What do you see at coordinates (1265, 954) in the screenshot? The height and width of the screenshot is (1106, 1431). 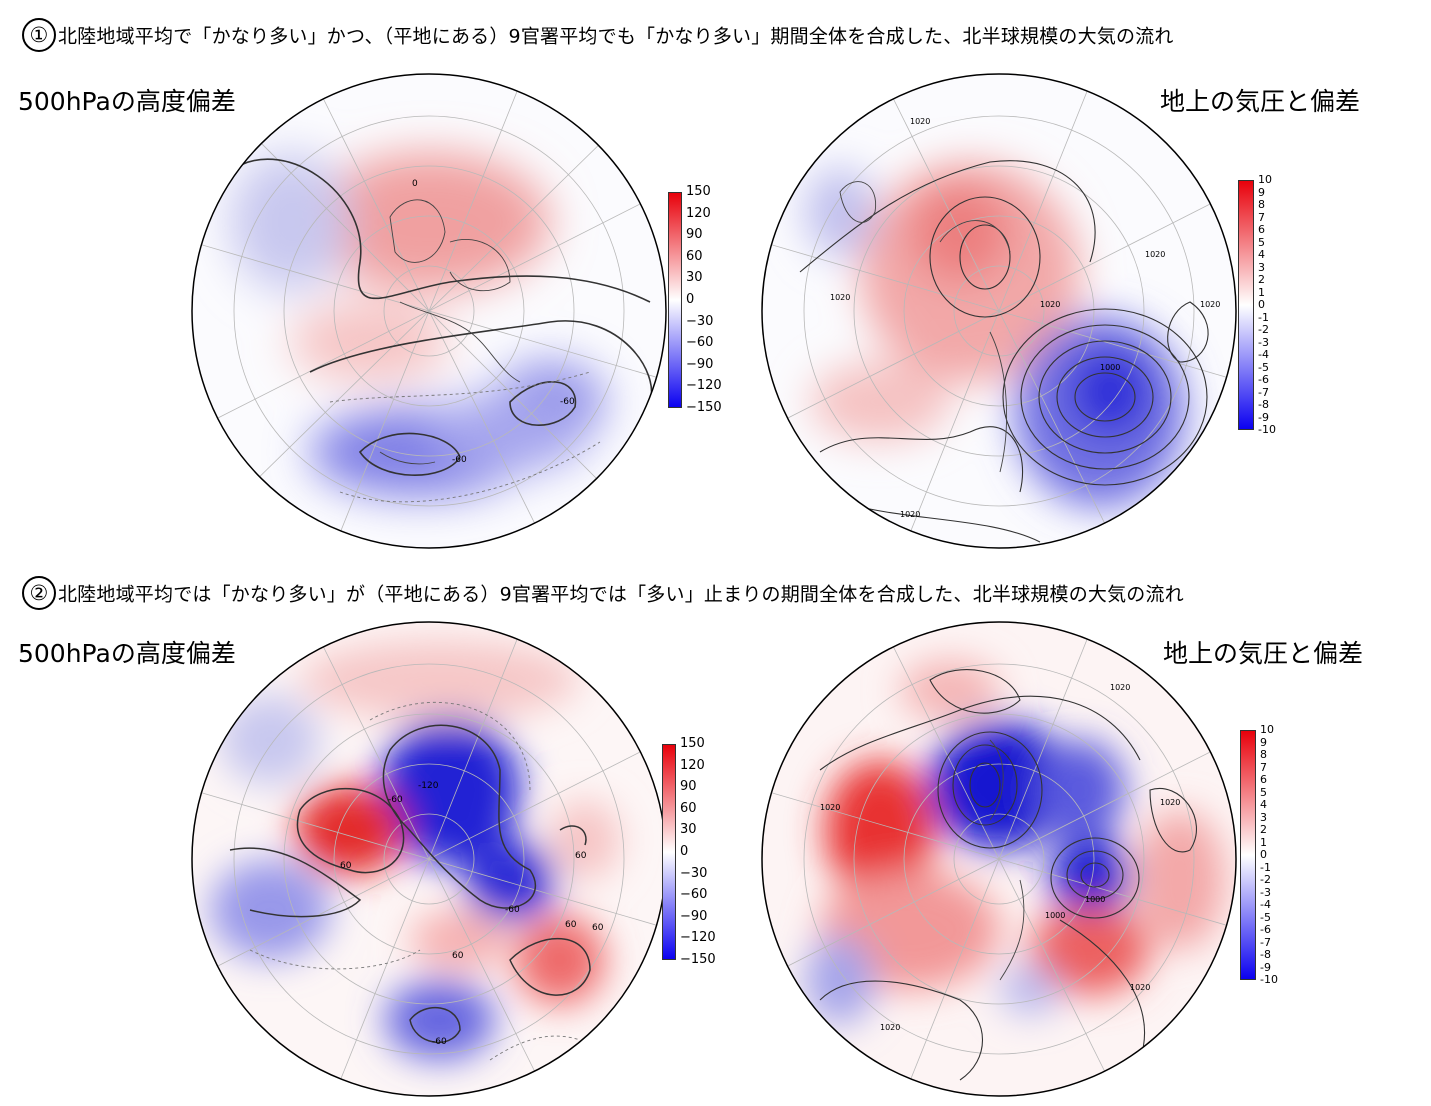 I see `colorbar-tick-label: -8` at bounding box center [1265, 954].